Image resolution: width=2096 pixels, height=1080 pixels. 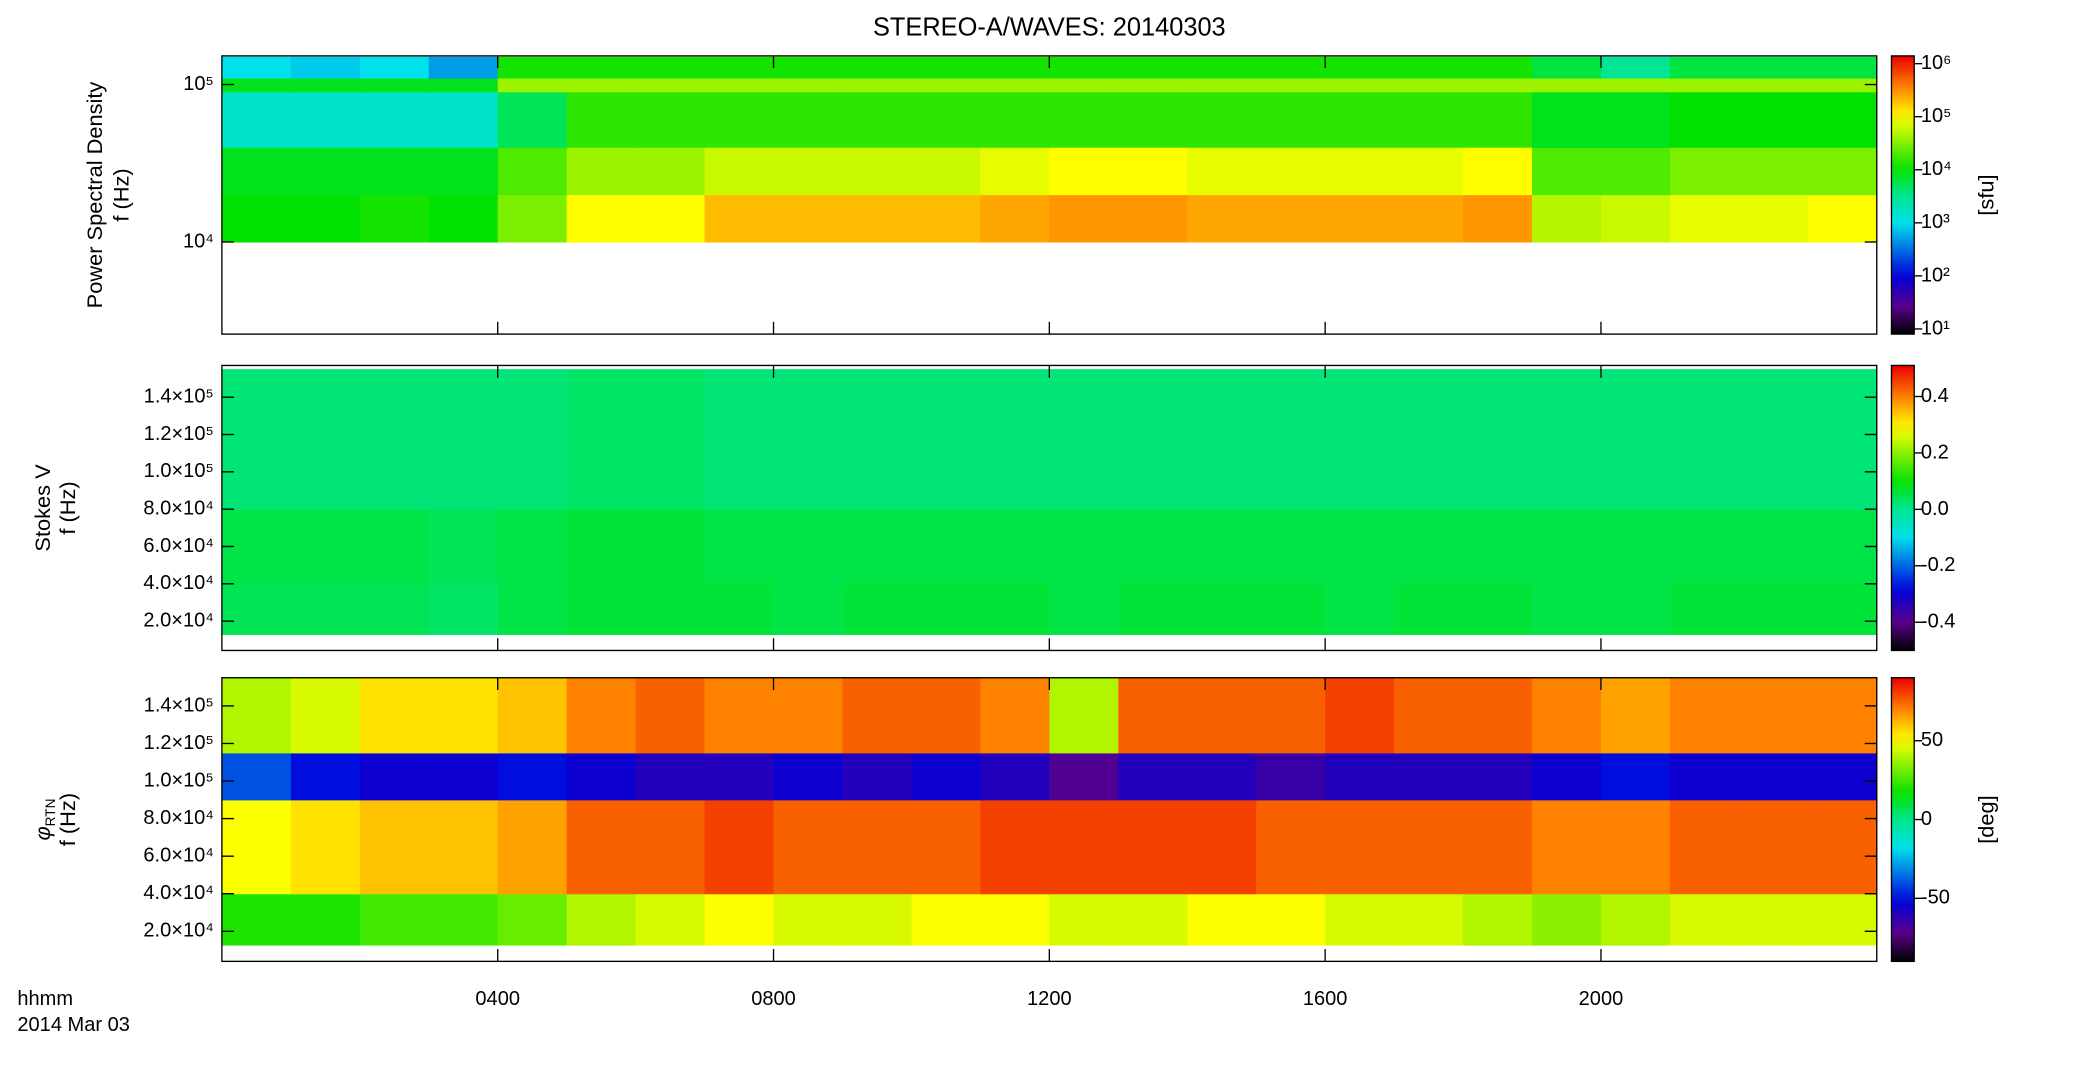 I want to click on y-axis-subscript: RTN, so click(x=49, y=813).